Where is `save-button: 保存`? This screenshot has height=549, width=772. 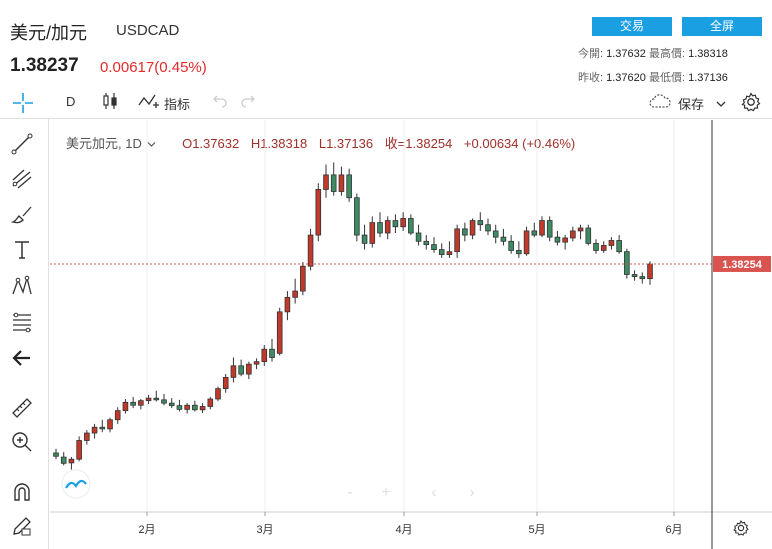
save-button: 保存 is located at coordinates (691, 104).